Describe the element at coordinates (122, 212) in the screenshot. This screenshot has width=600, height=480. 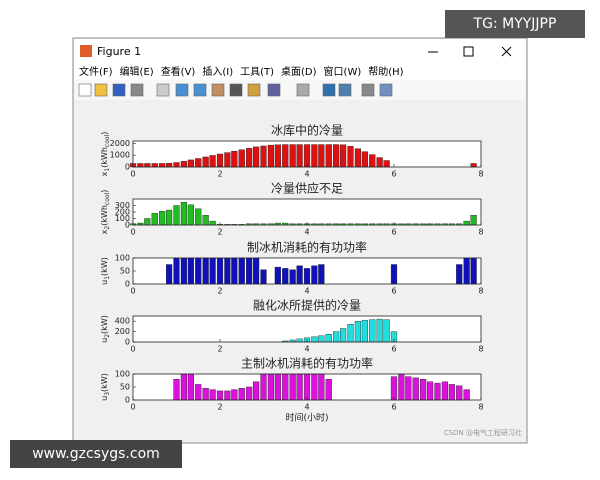
I see `y-tick-label: 200` at that location.